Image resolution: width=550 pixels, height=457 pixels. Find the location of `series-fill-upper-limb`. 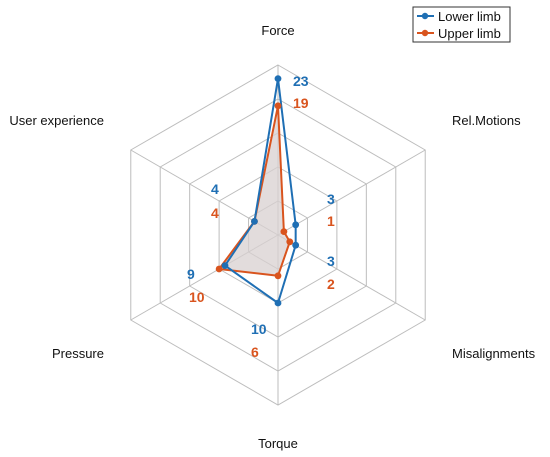

series-fill-upper-limb is located at coordinates (254, 190).